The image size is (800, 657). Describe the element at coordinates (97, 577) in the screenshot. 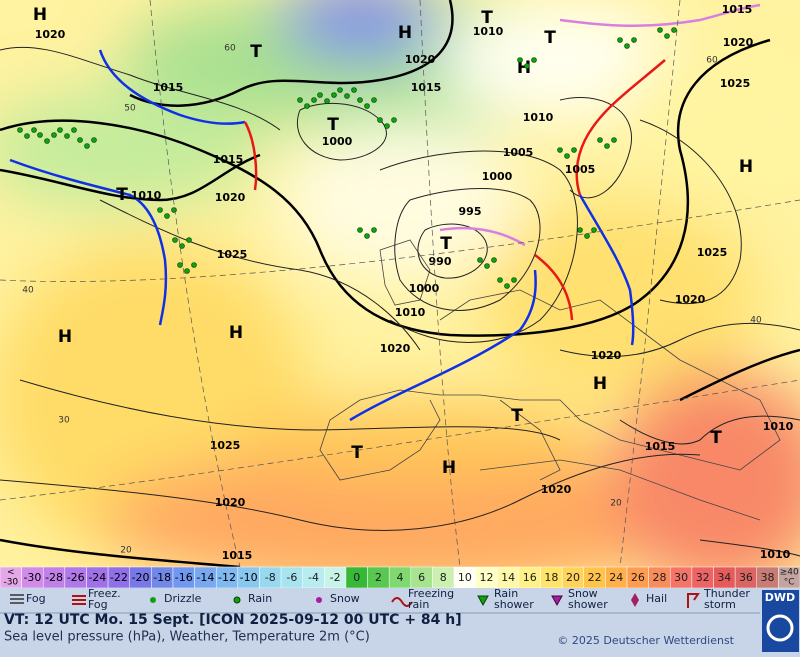

I see `scale-label: -24` at that location.